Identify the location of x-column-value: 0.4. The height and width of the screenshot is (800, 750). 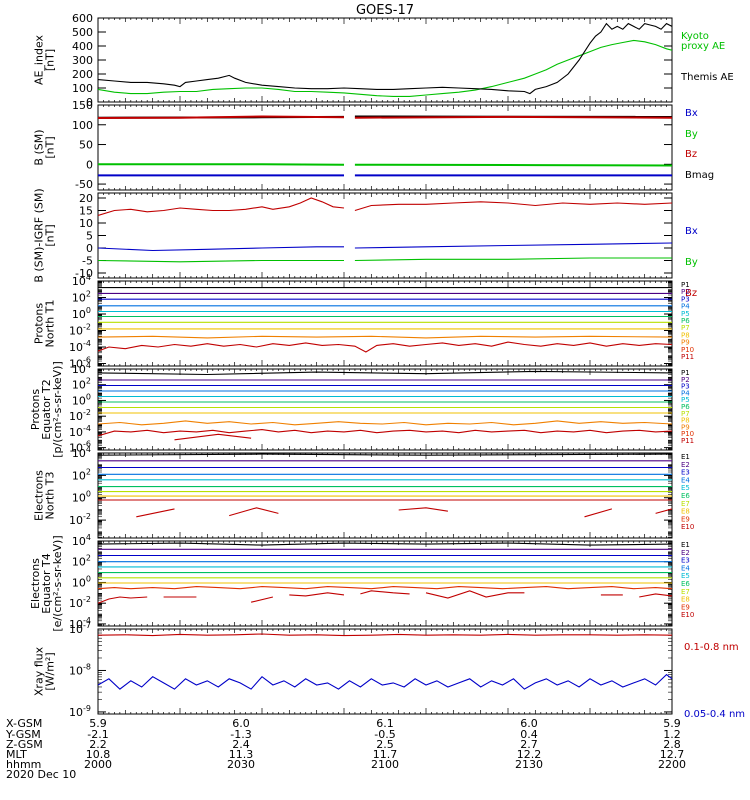
(529, 734).